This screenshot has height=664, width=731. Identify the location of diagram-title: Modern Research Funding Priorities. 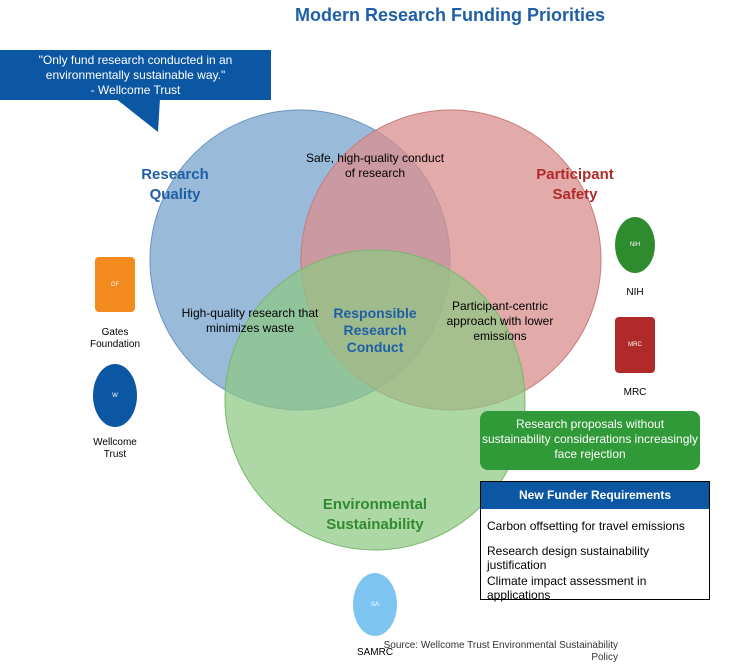
(450, 15).